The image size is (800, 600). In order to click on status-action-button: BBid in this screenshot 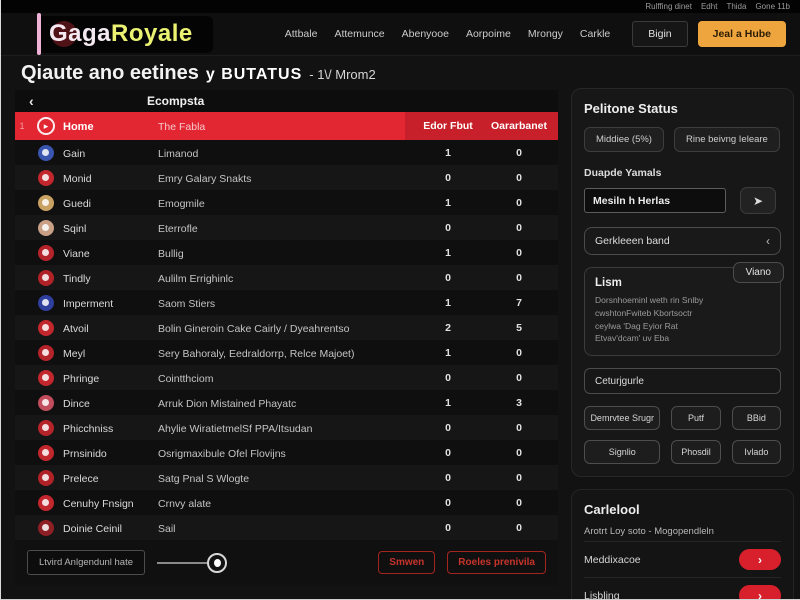, I will do `click(756, 418)`.